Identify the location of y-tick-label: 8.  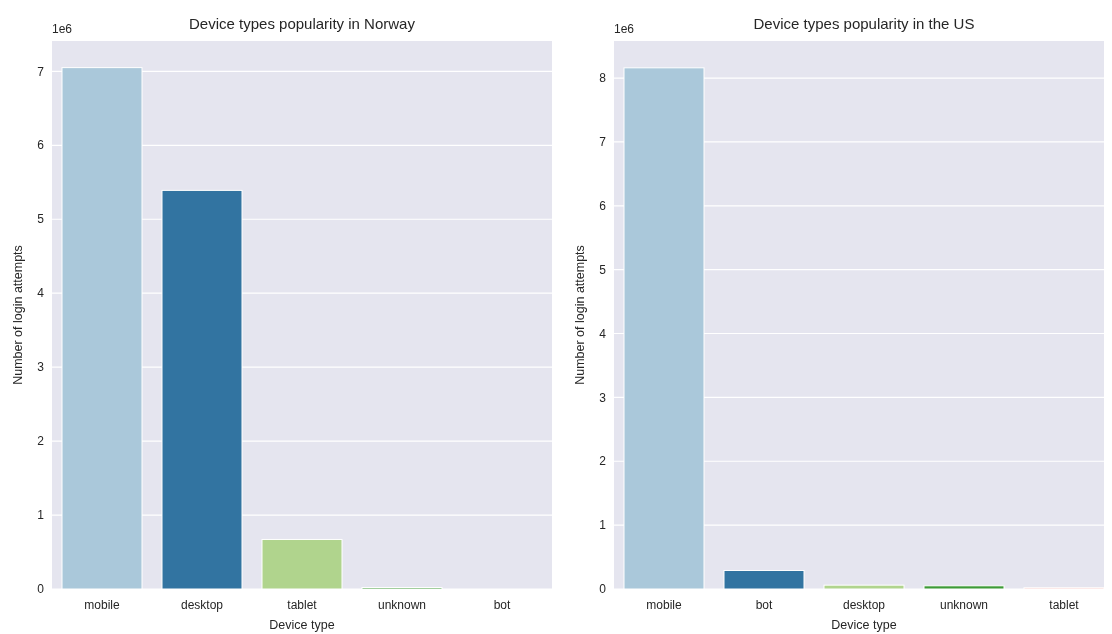
(603, 78).